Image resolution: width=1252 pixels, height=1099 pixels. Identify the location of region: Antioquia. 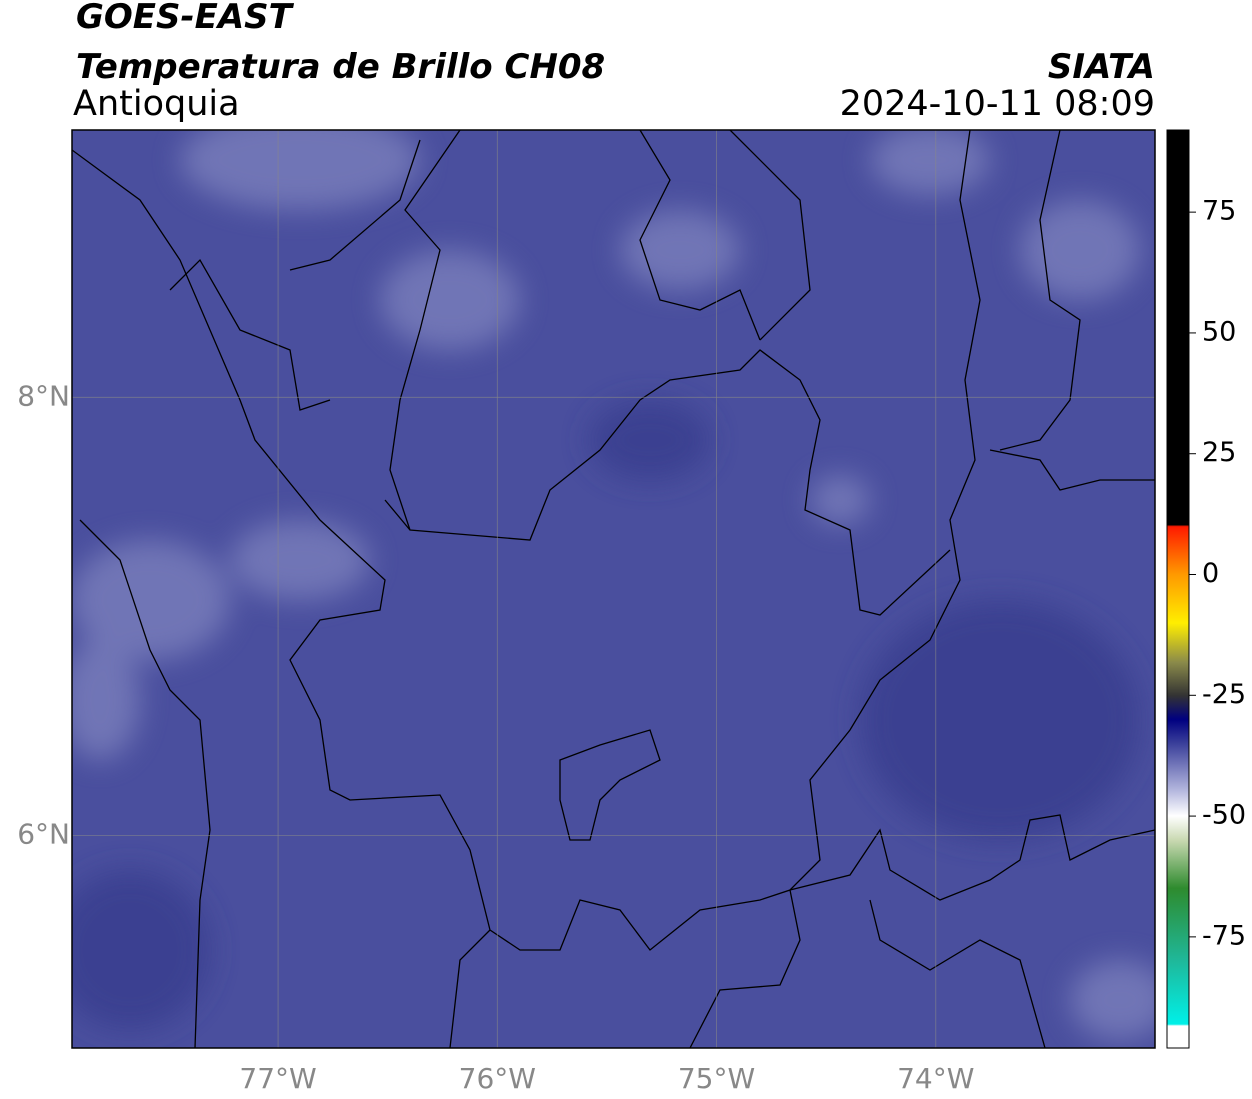
(156, 104).